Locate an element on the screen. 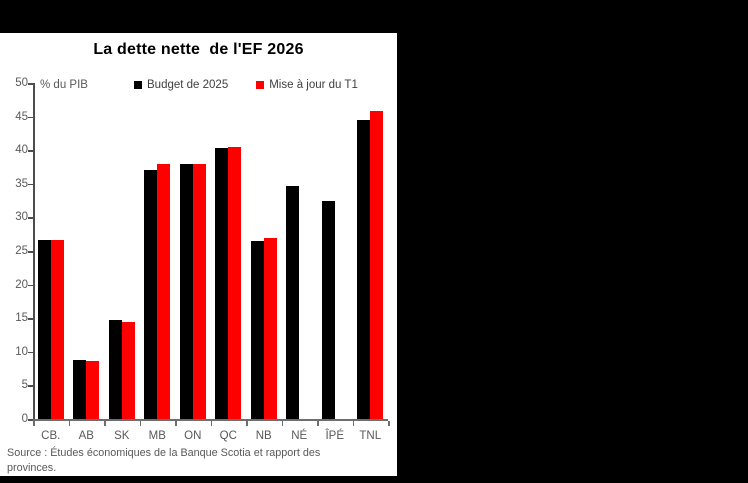 This screenshot has height=483, width=748. y-tick-label: 5 is located at coordinates (24, 385).